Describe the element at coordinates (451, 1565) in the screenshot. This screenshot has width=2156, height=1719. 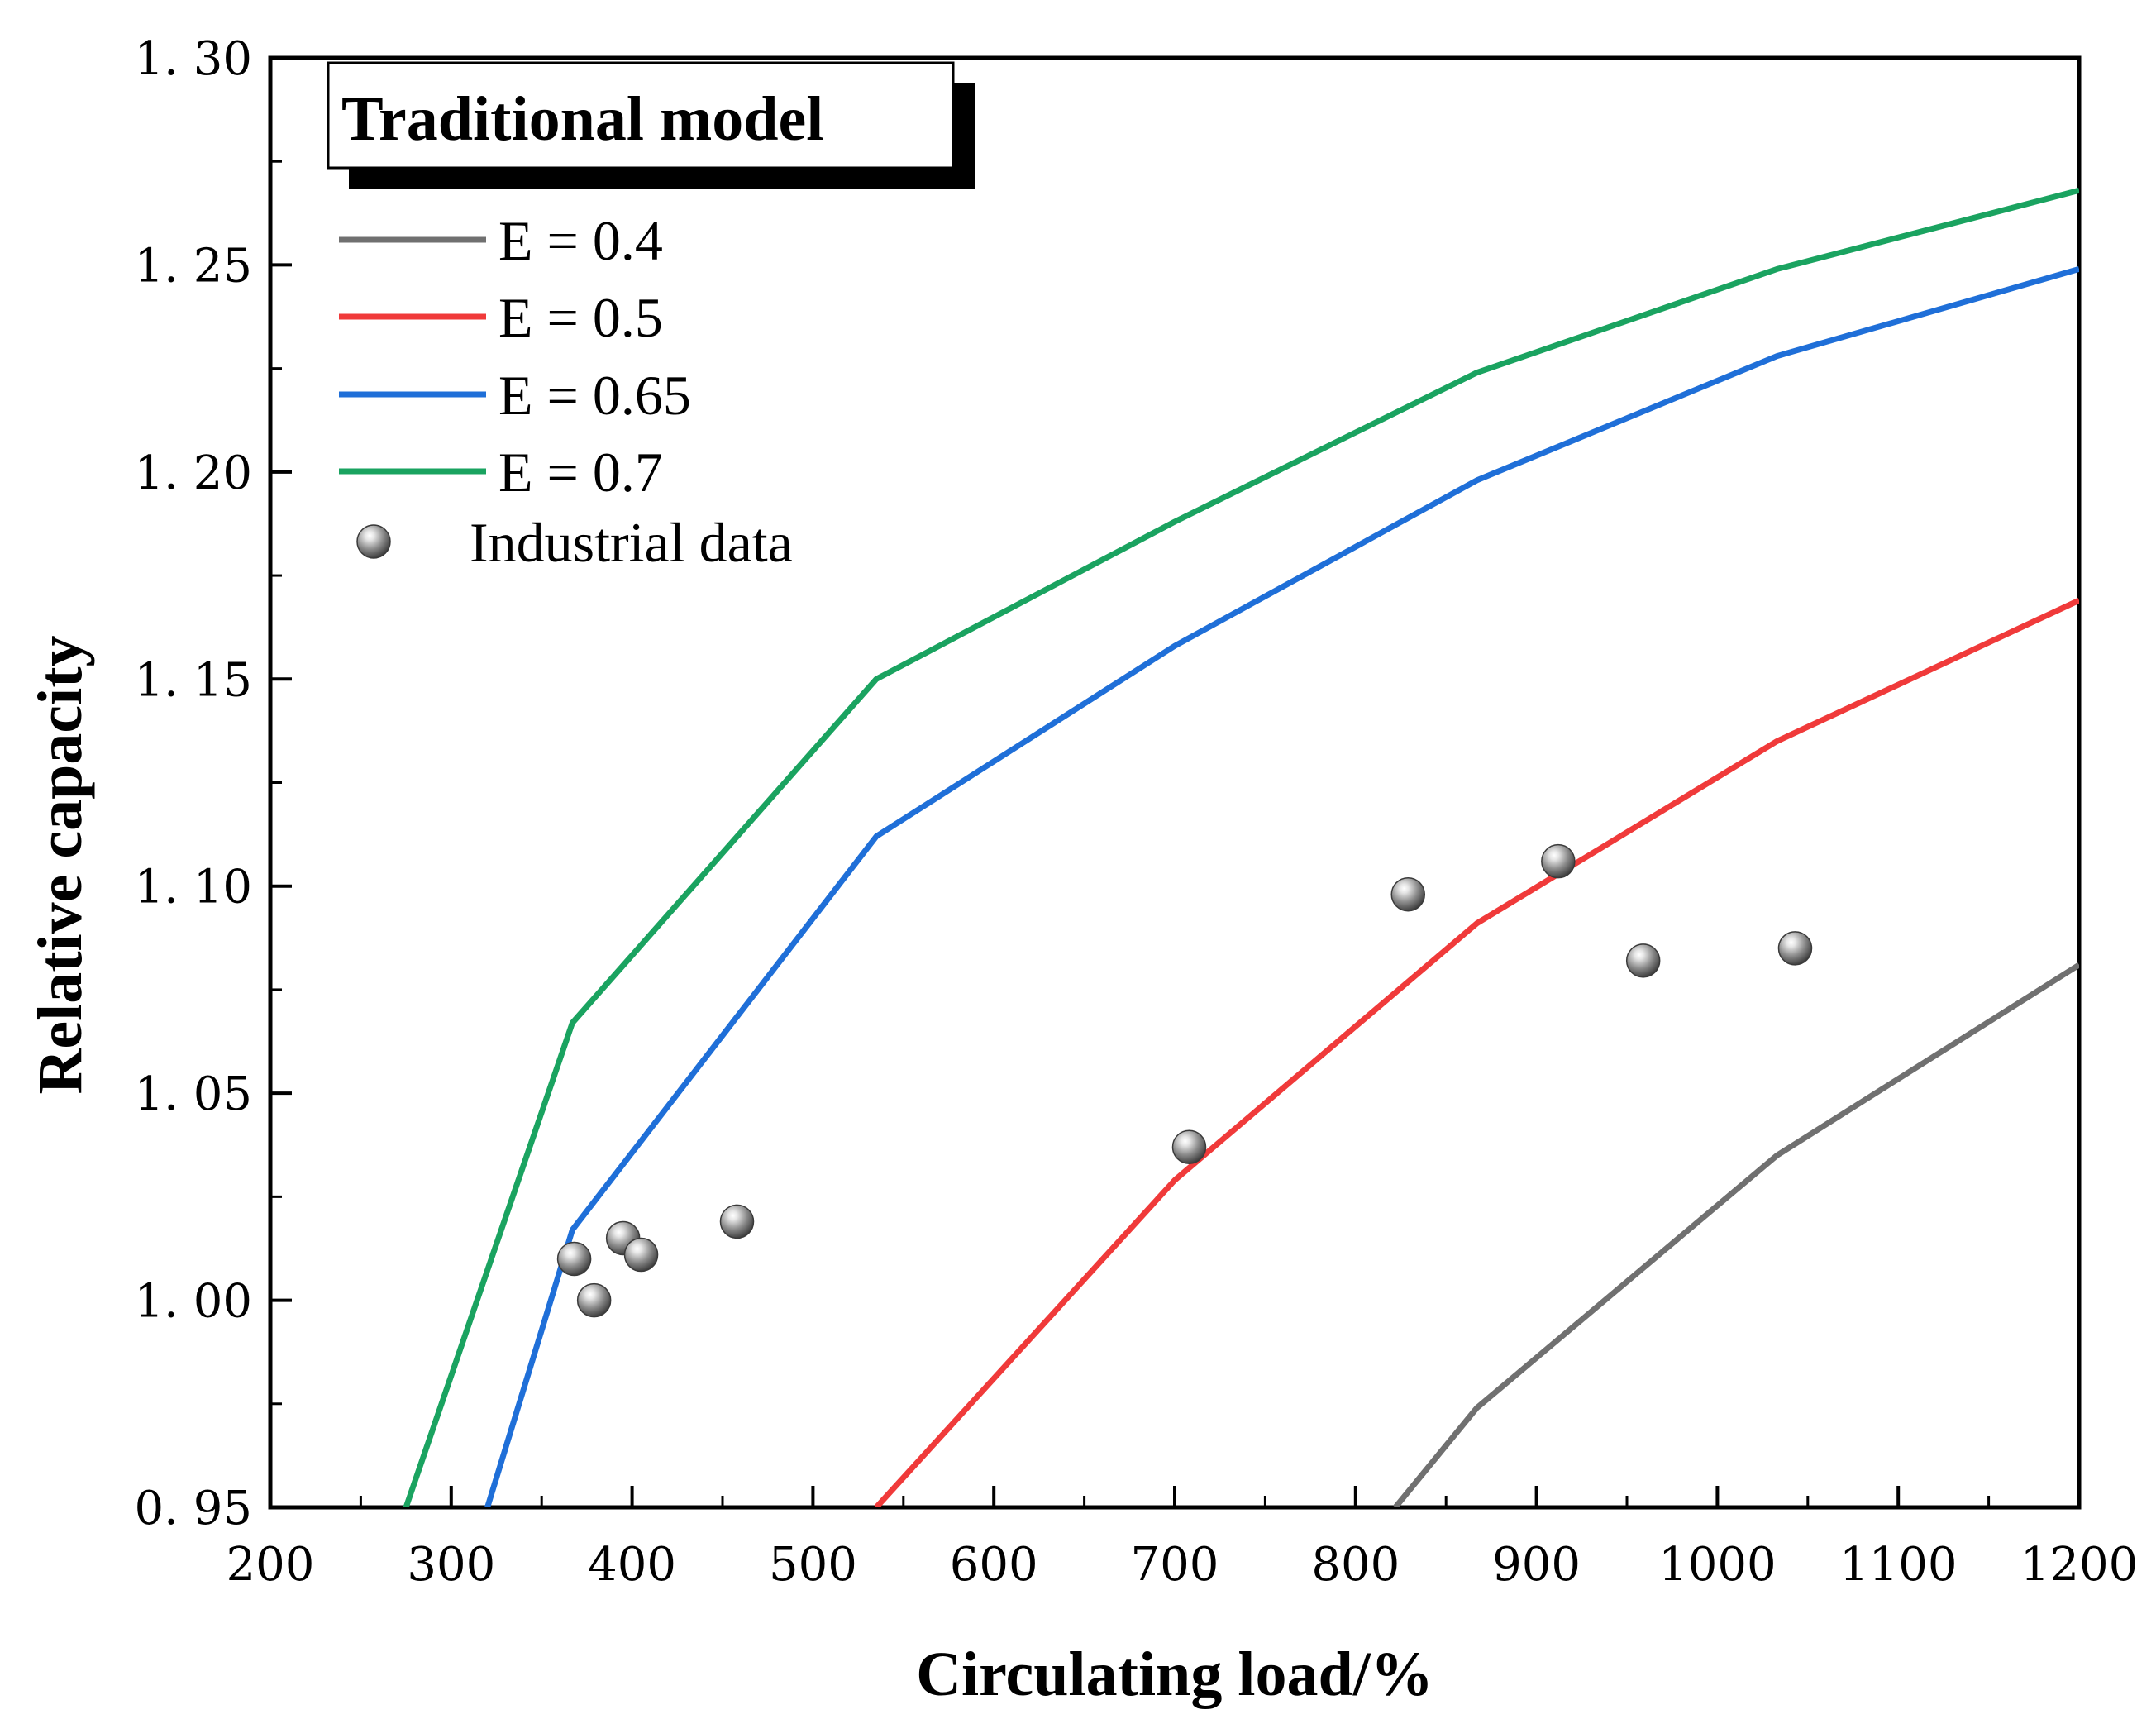
I see `x-tick-label: 300` at that location.